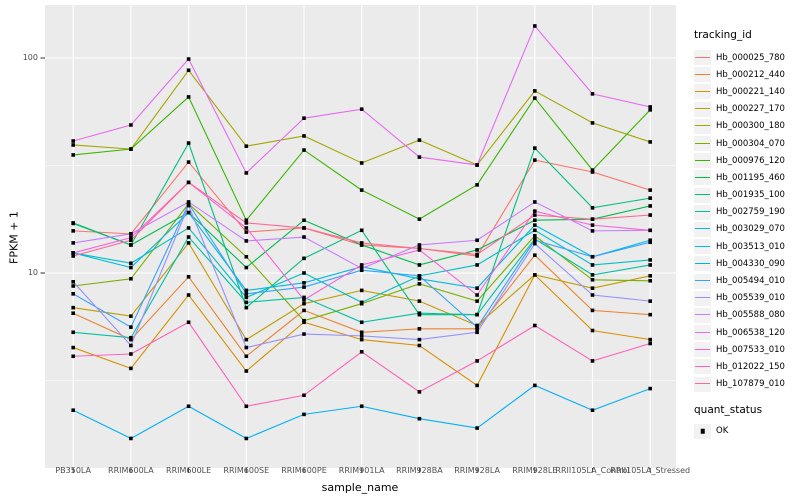 The height and width of the screenshot is (500, 800). Describe the element at coordinates (131, 470) in the screenshot. I see `x-tick-label: RRIM600LA` at that location.